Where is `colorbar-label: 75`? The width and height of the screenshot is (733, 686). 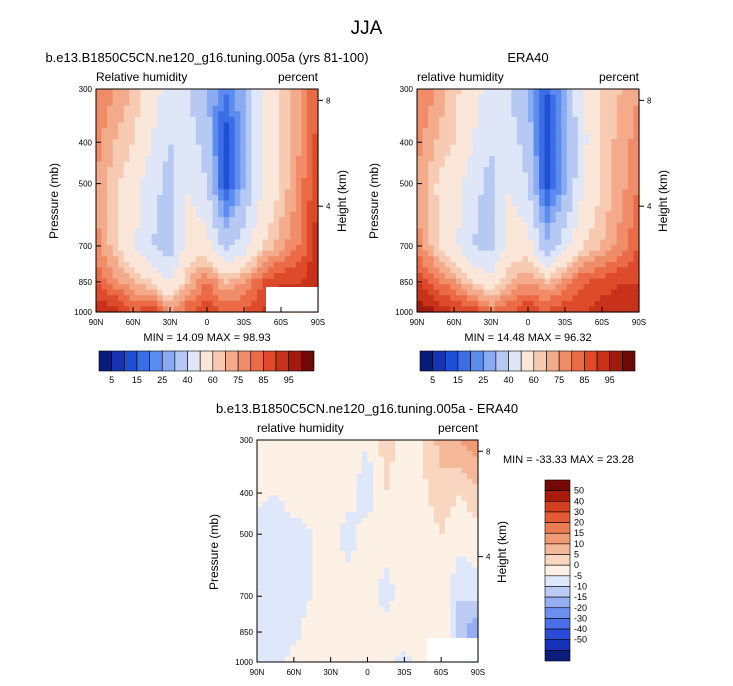 colorbar-label: 75 is located at coordinates (559, 380).